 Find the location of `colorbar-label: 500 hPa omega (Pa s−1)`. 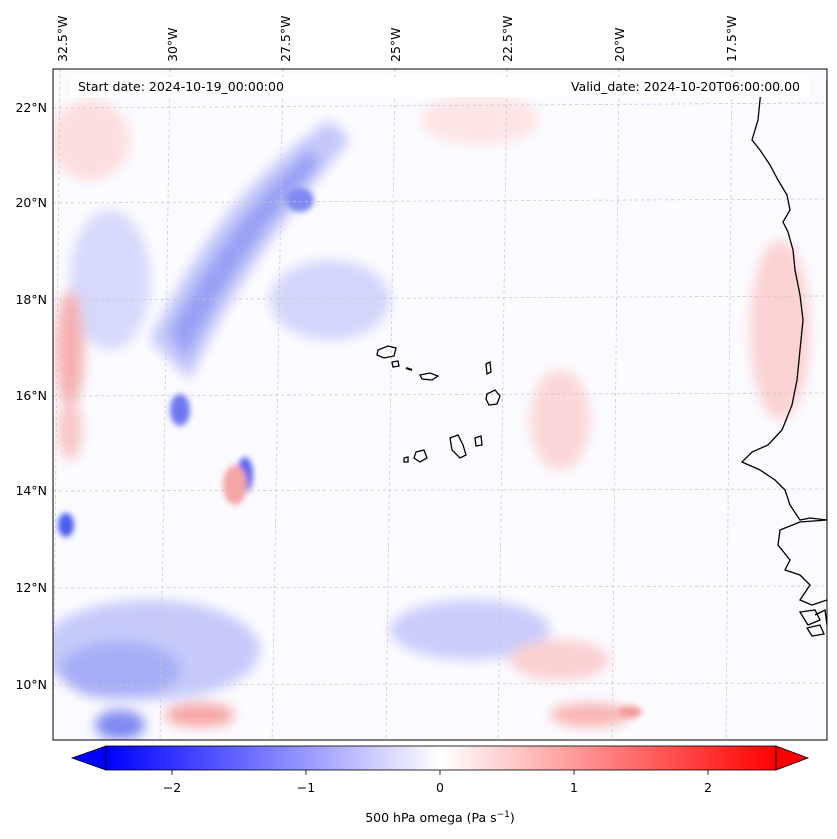

colorbar-label: 500 hPa omega (Pa s−1) is located at coordinates (440, 817).